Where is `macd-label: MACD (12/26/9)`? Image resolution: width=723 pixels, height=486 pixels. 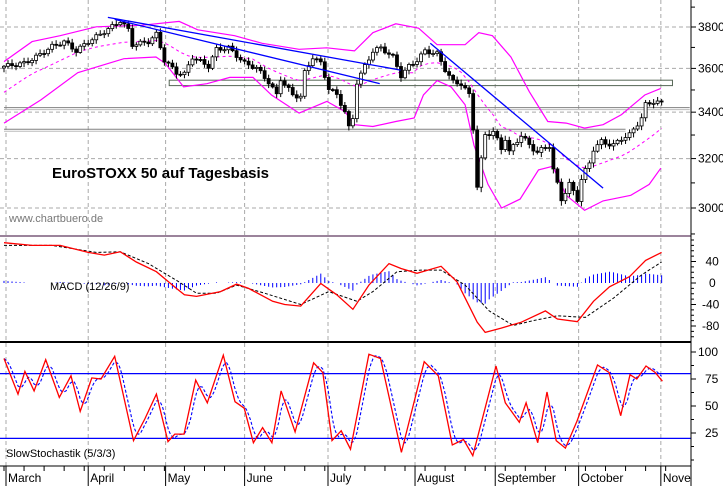
macd-label: MACD (12/26/9) is located at coordinates (89, 287).